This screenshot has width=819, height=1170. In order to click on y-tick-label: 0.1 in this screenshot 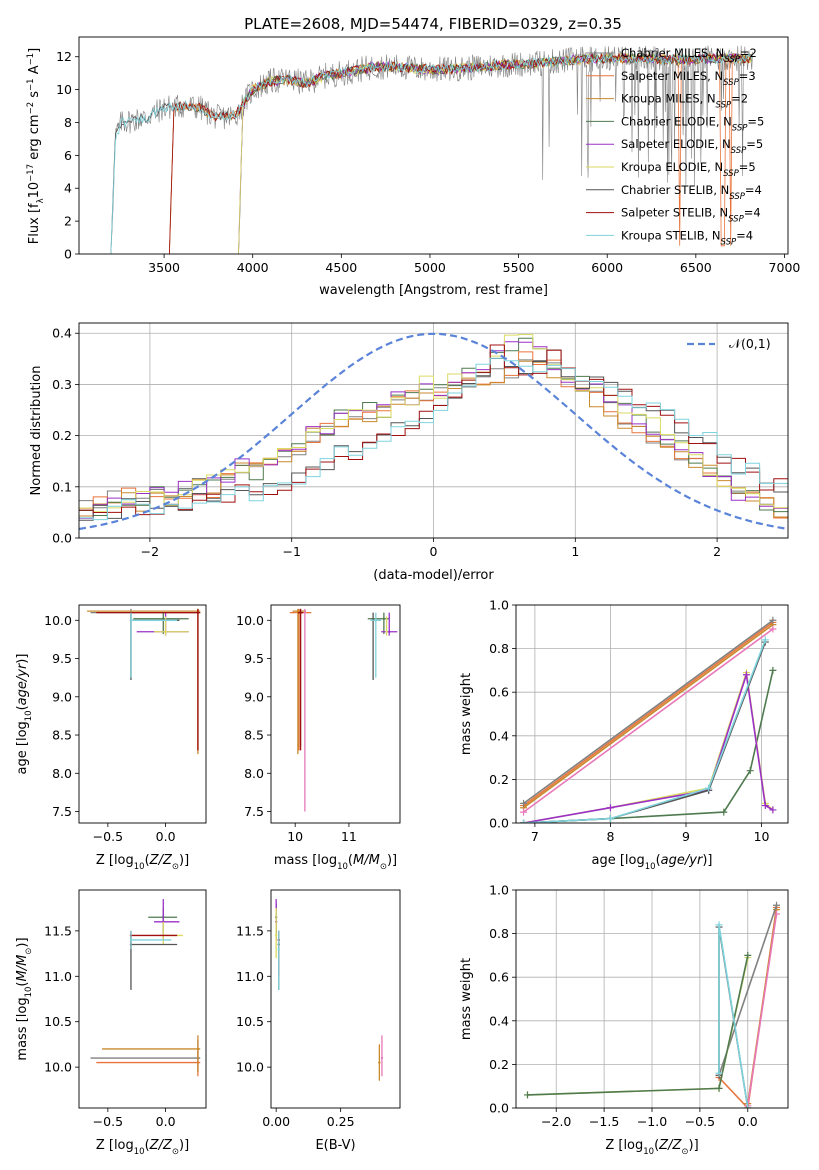, I will do `click(62, 486)`.